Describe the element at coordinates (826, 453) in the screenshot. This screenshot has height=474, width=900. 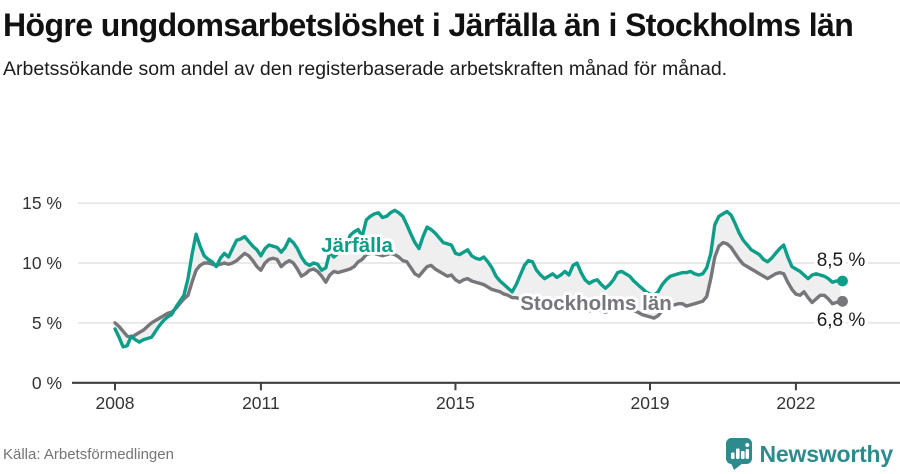
I see `brand-wordmark: Newsworthy` at that location.